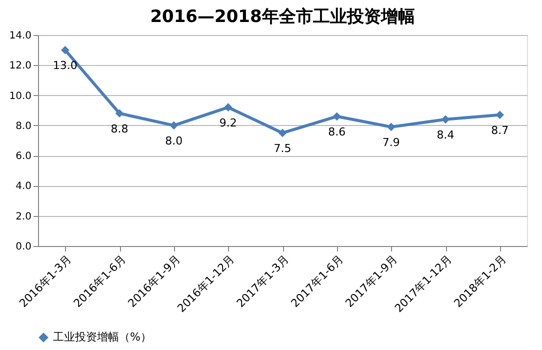 This screenshot has height=350, width=542. I want to click on chart-title: 2016—2018年全市工业投资增幅, so click(282, 17).